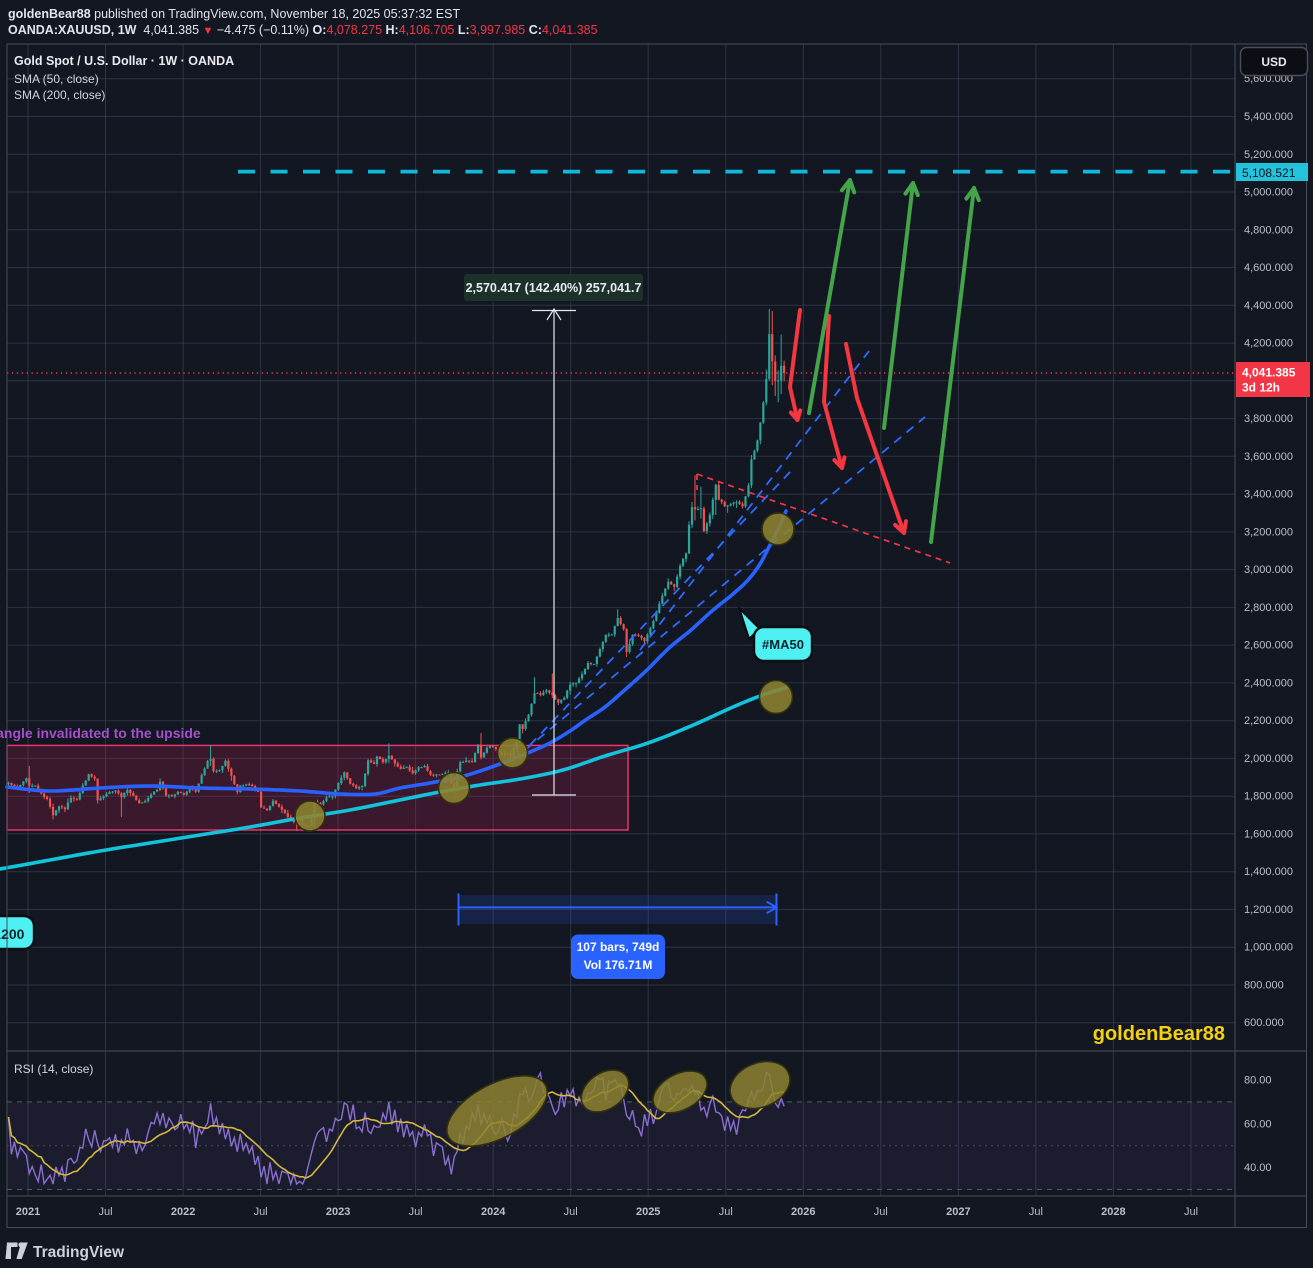 This screenshot has width=1313, height=1268. What do you see at coordinates (1268, 608) in the screenshot?
I see `svg-text: 2,800.000` at bounding box center [1268, 608].